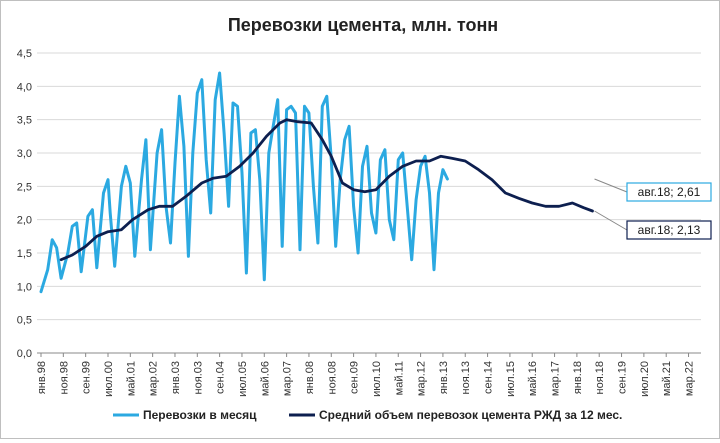 This screenshot has height=443, width=720. I want to click on x-tick-label: мар.12, so click(422, 378).